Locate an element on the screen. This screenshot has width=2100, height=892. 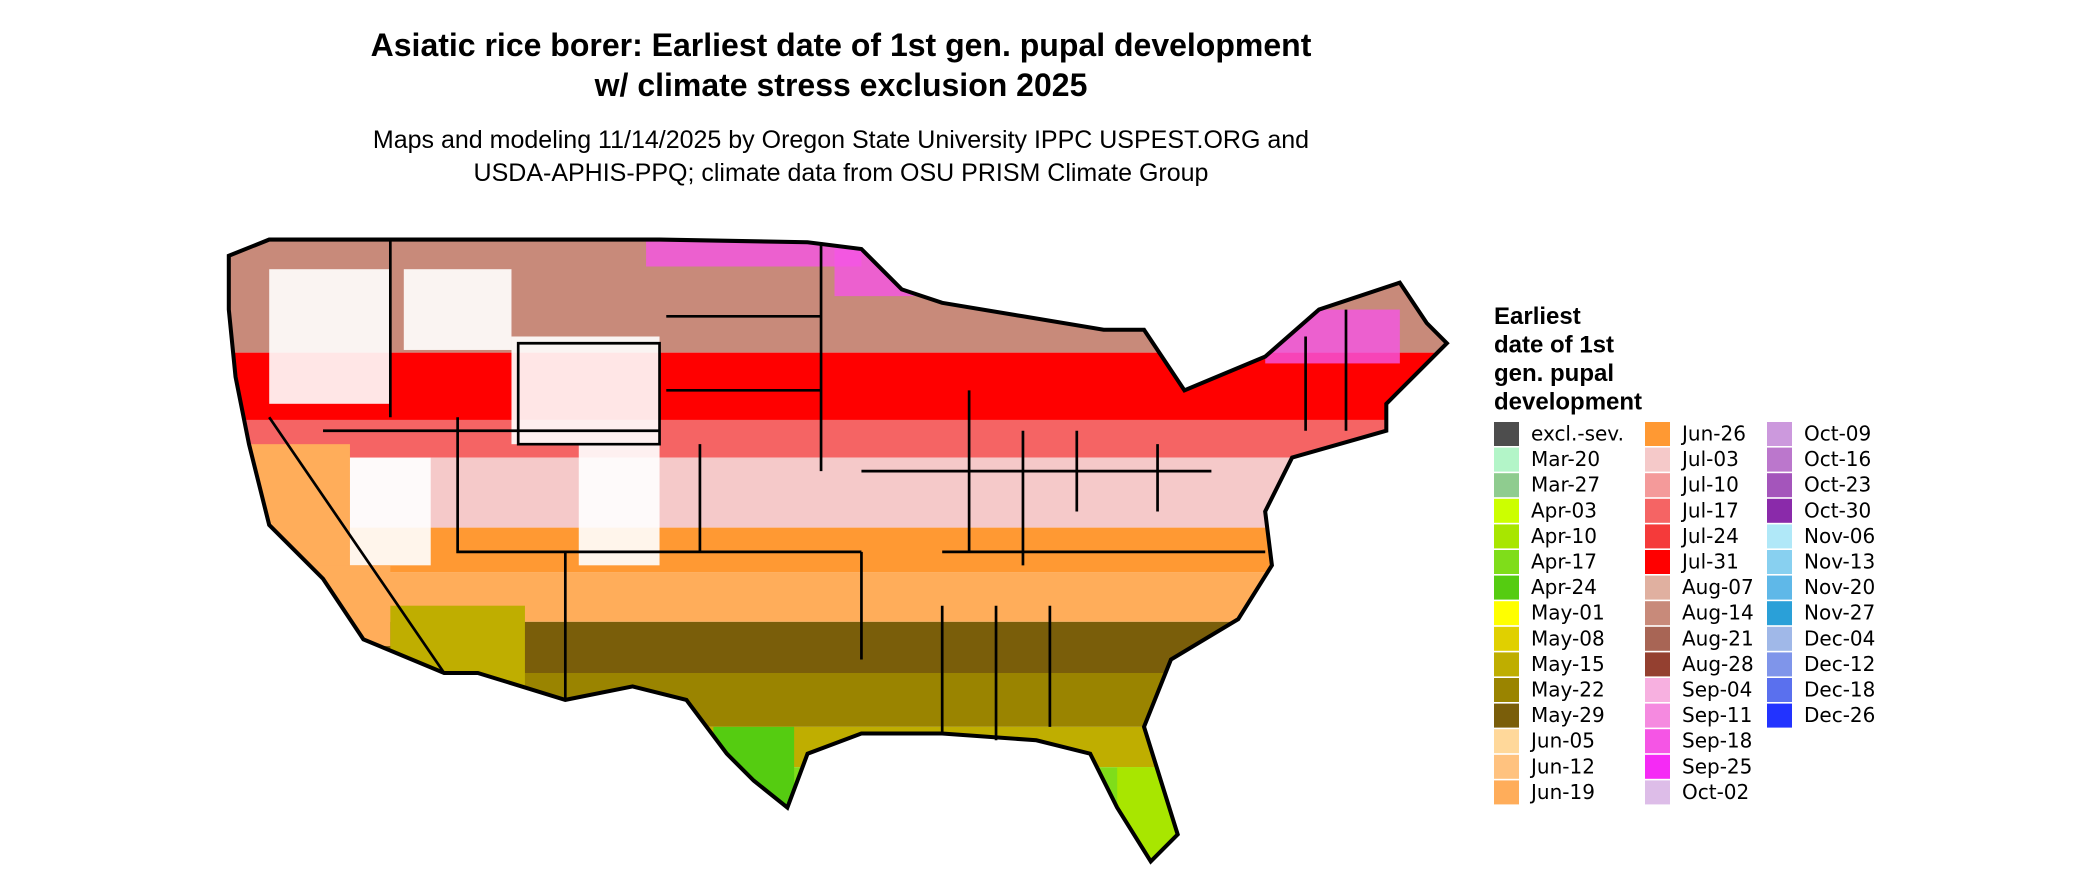
legend-label: Sep-18 is located at coordinates (1717, 741).